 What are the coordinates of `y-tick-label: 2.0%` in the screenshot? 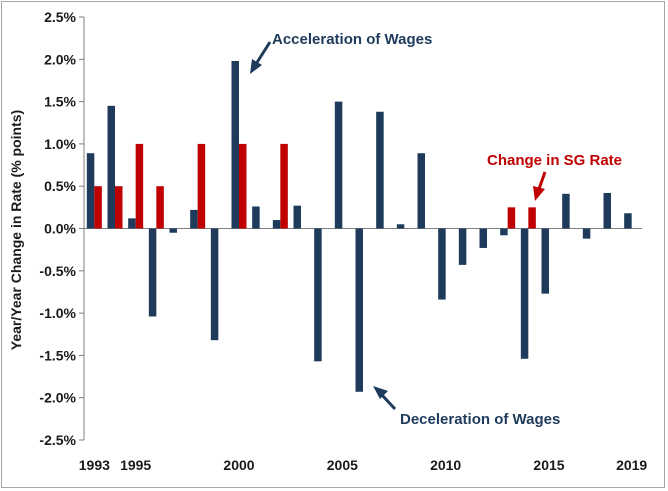 It's located at (60, 59).